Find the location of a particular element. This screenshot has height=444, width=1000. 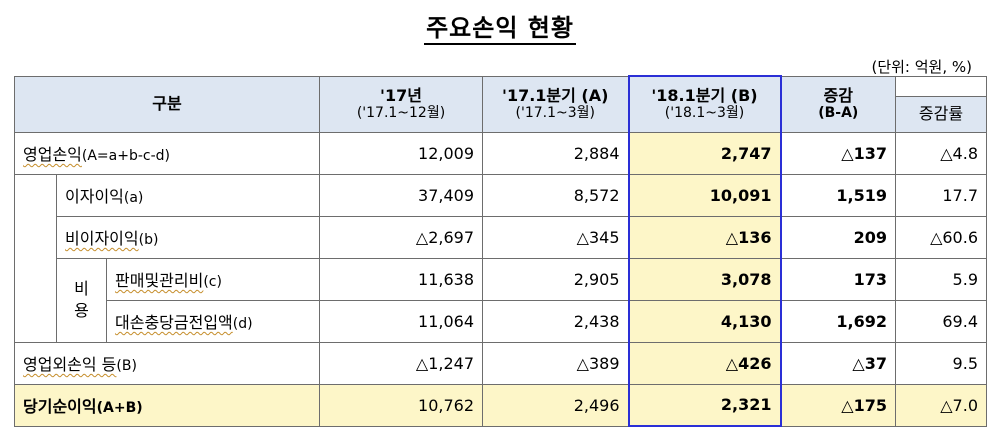

cell-2017q1: △389 is located at coordinates (555, 363).